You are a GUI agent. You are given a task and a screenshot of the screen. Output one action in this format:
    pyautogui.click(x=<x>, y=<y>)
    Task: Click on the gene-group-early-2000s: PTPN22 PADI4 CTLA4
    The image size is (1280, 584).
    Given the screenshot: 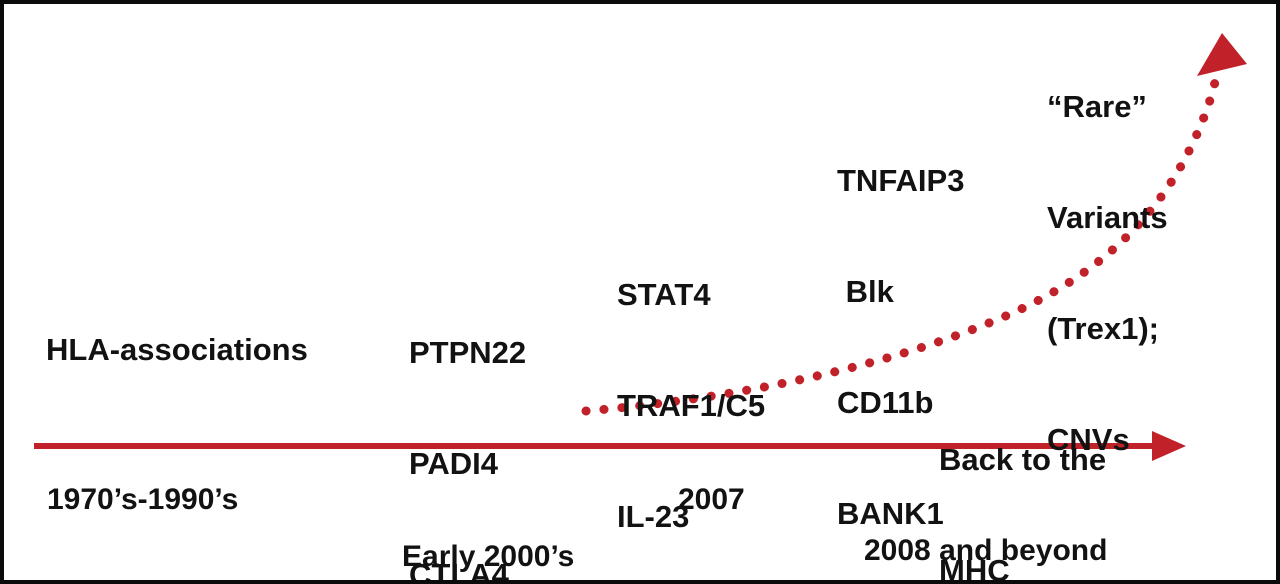 What is the action you would take?
    pyautogui.click(x=468, y=422)
    